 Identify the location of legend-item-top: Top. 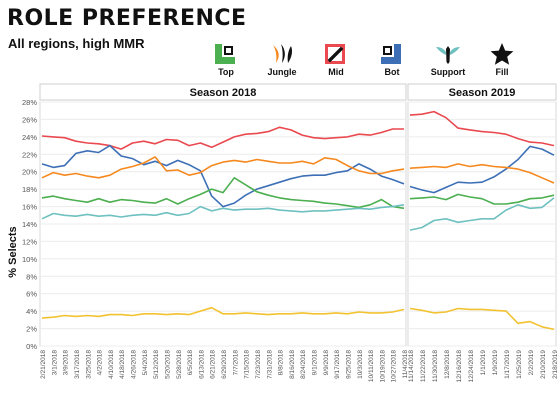
(226, 59).